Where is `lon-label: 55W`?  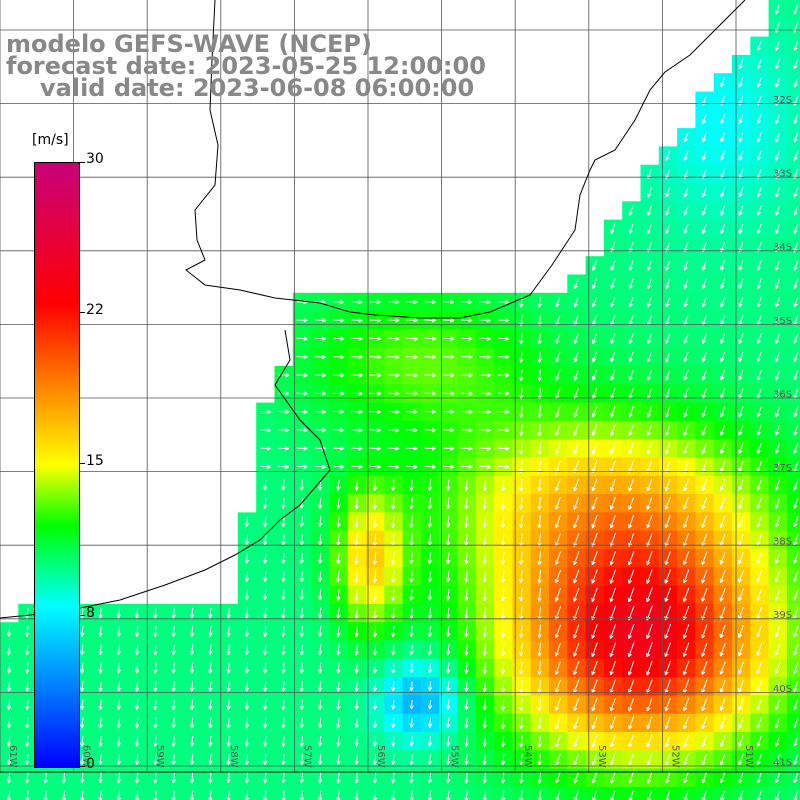
lon-label: 55W is located at coordinates (454, 756).